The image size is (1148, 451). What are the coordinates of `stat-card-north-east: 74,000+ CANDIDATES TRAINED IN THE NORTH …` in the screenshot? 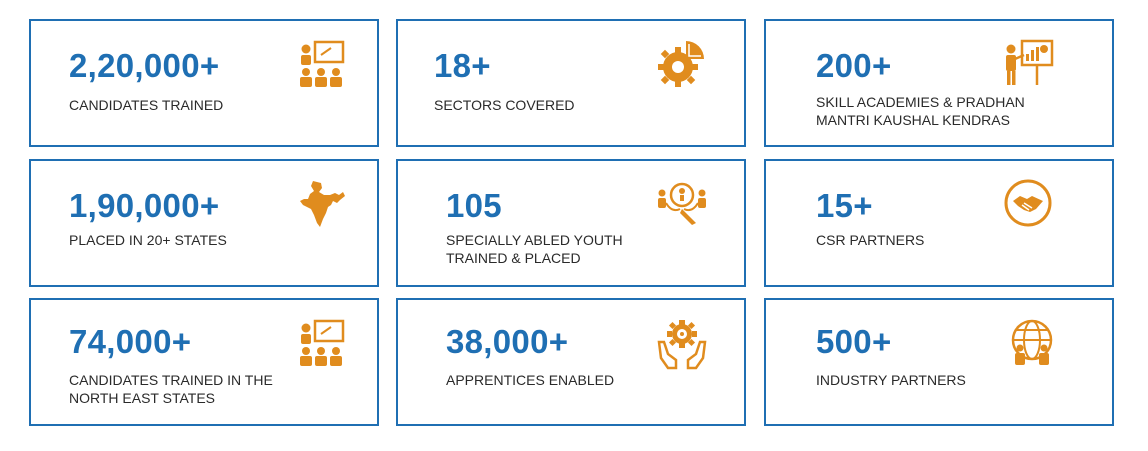 It's located at (204, 362).